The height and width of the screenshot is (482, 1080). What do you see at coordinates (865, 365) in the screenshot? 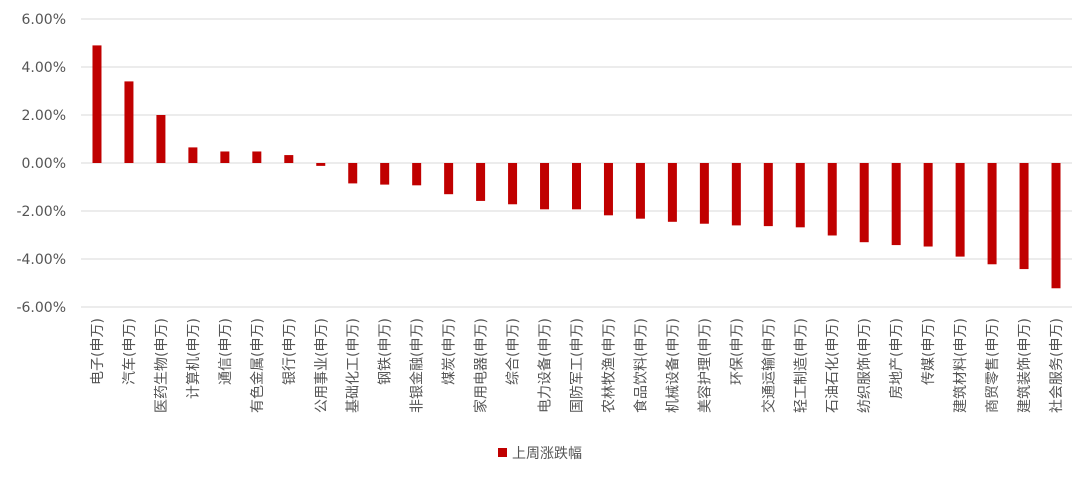
I see `x-tick-label: 纺织服饰(申万)` at bounding box center [865, 365].